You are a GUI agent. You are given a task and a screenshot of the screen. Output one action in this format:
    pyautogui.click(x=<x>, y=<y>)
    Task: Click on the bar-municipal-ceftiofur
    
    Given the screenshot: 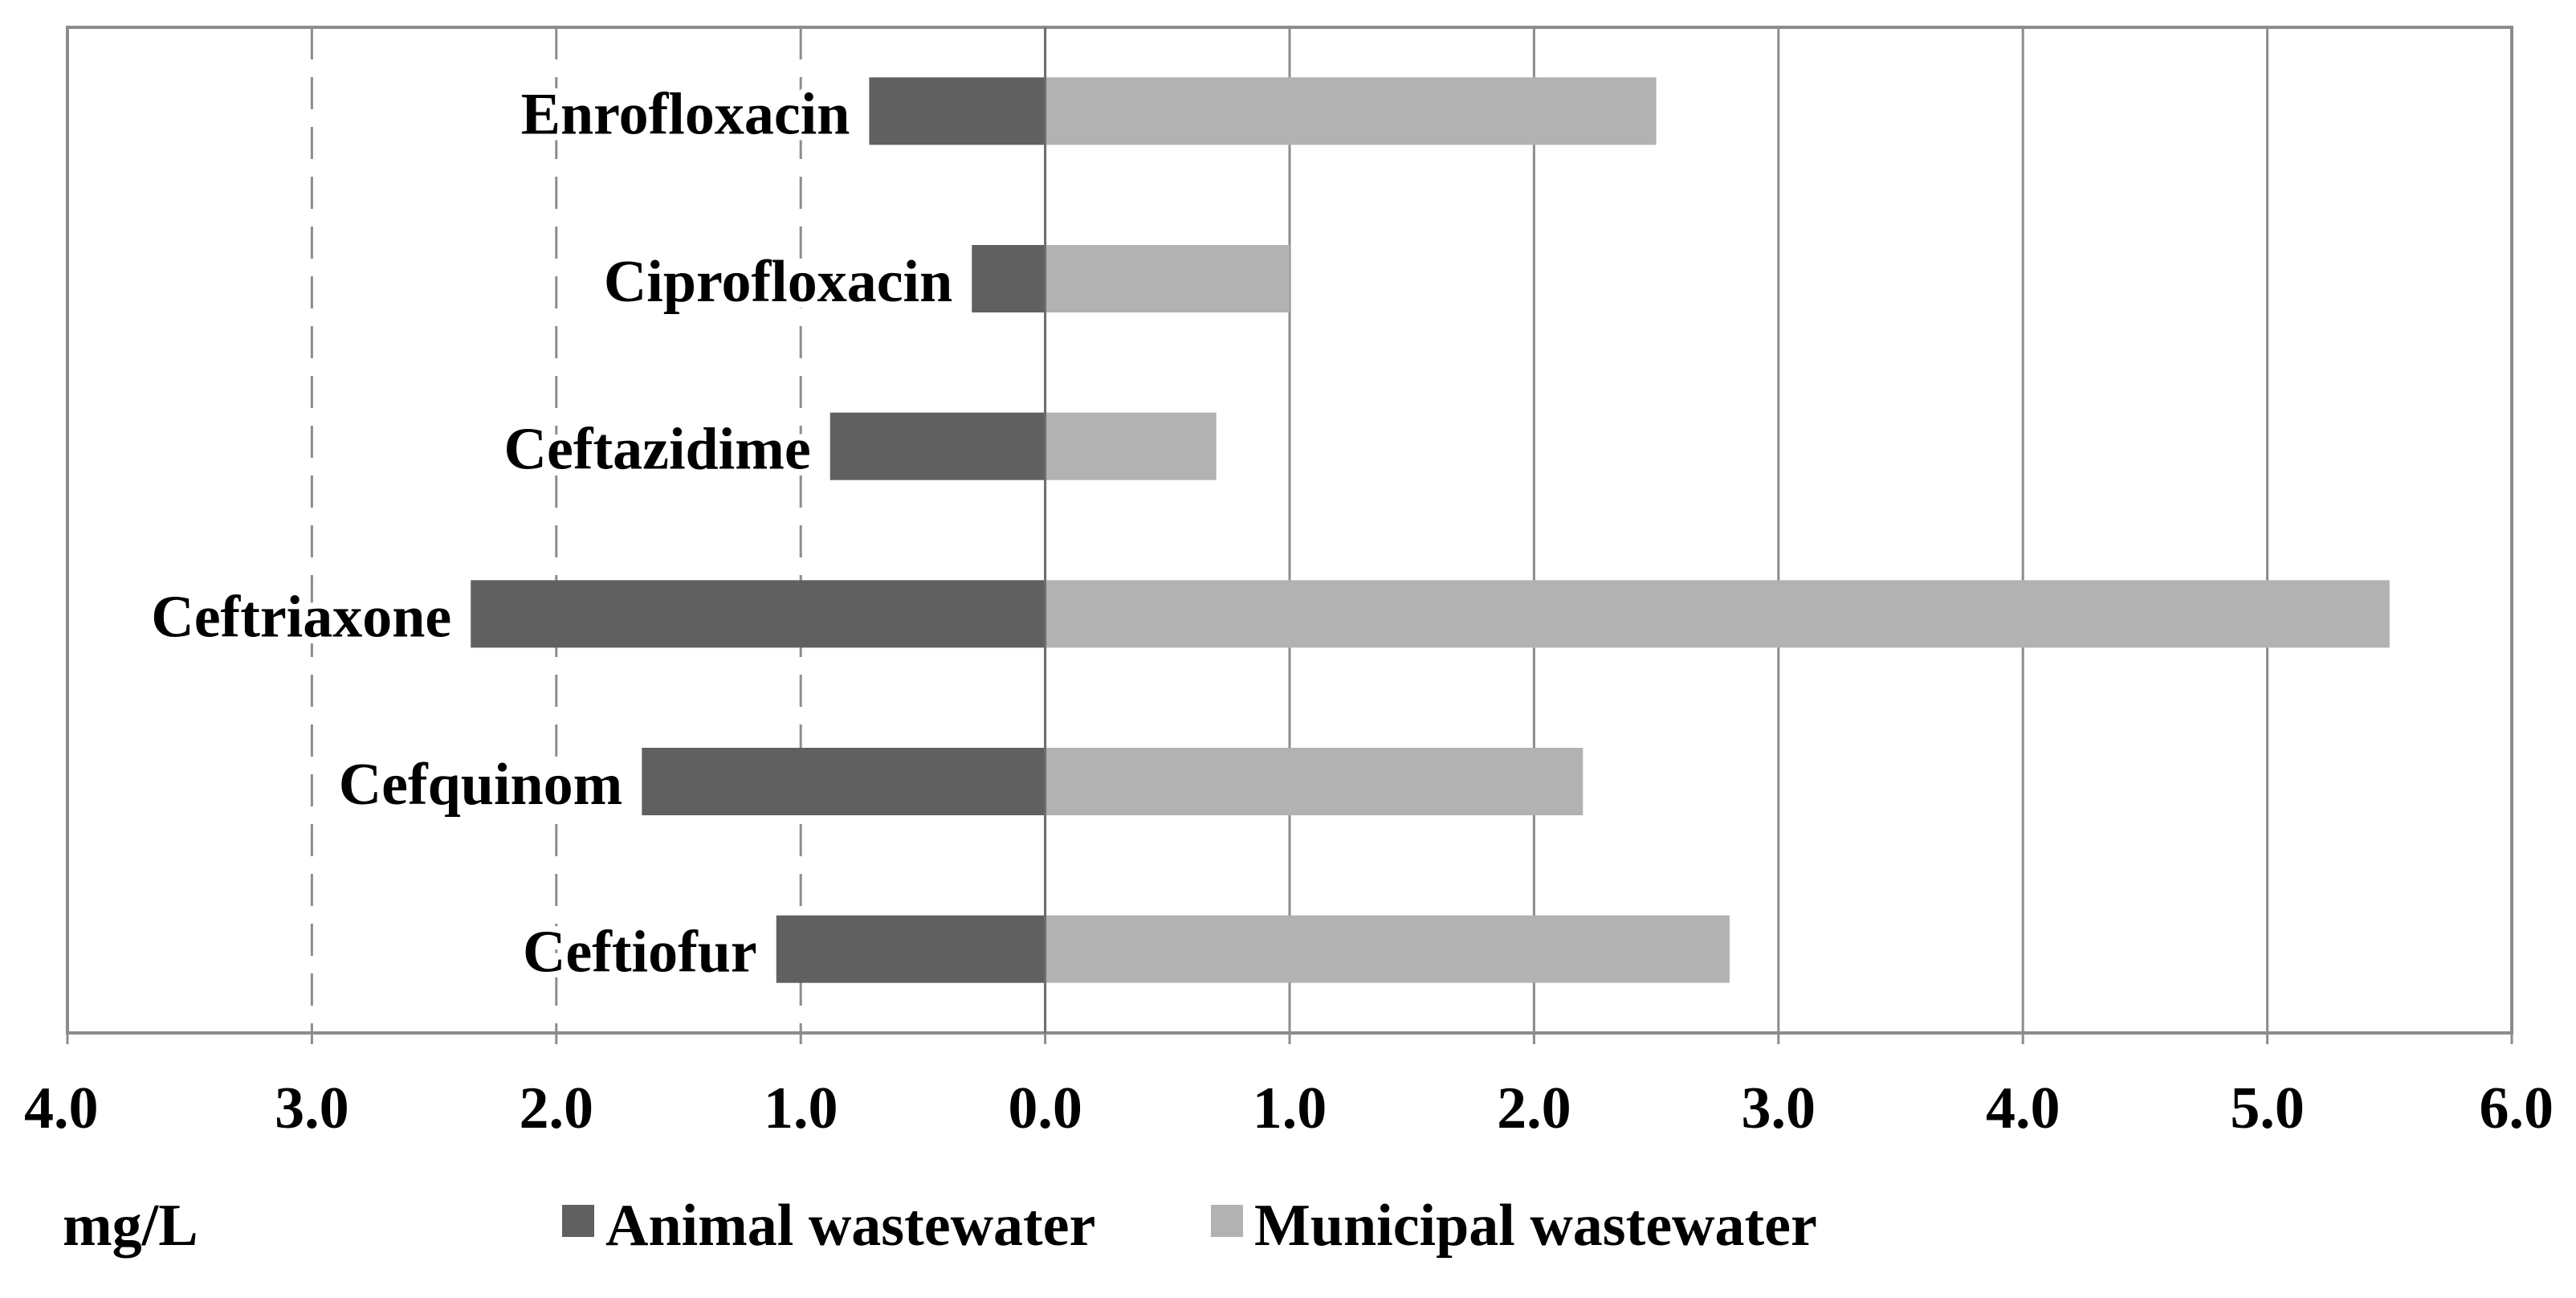 What is the action you would take?
    pyautogui.click(x=1387, y=949)
    